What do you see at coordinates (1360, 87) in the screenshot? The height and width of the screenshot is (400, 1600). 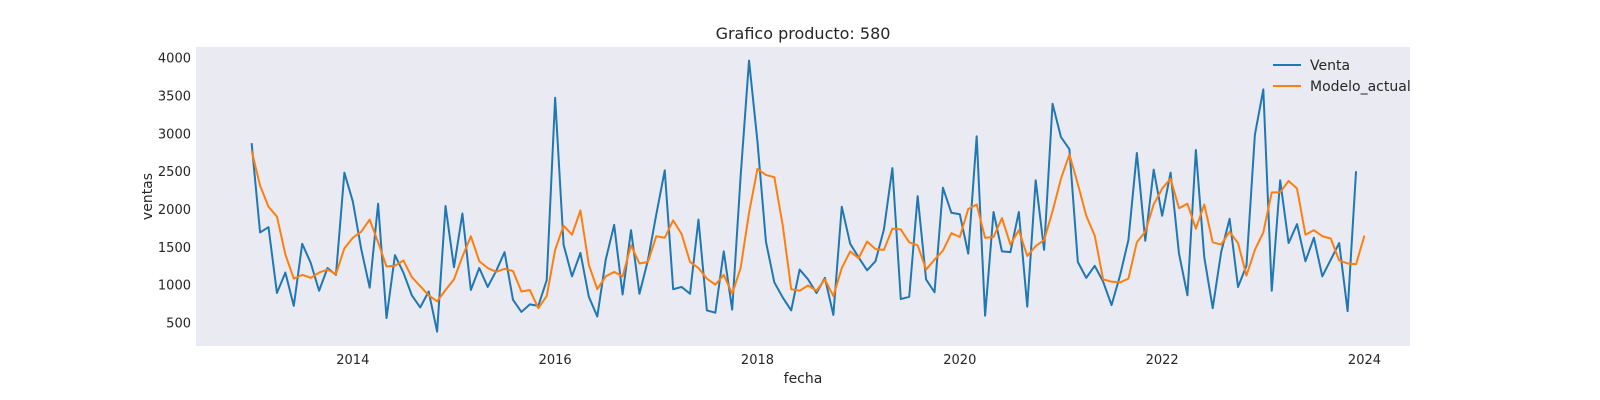 I see `legend-entry: Modelo_actual` at bounding box center [1360, 87].